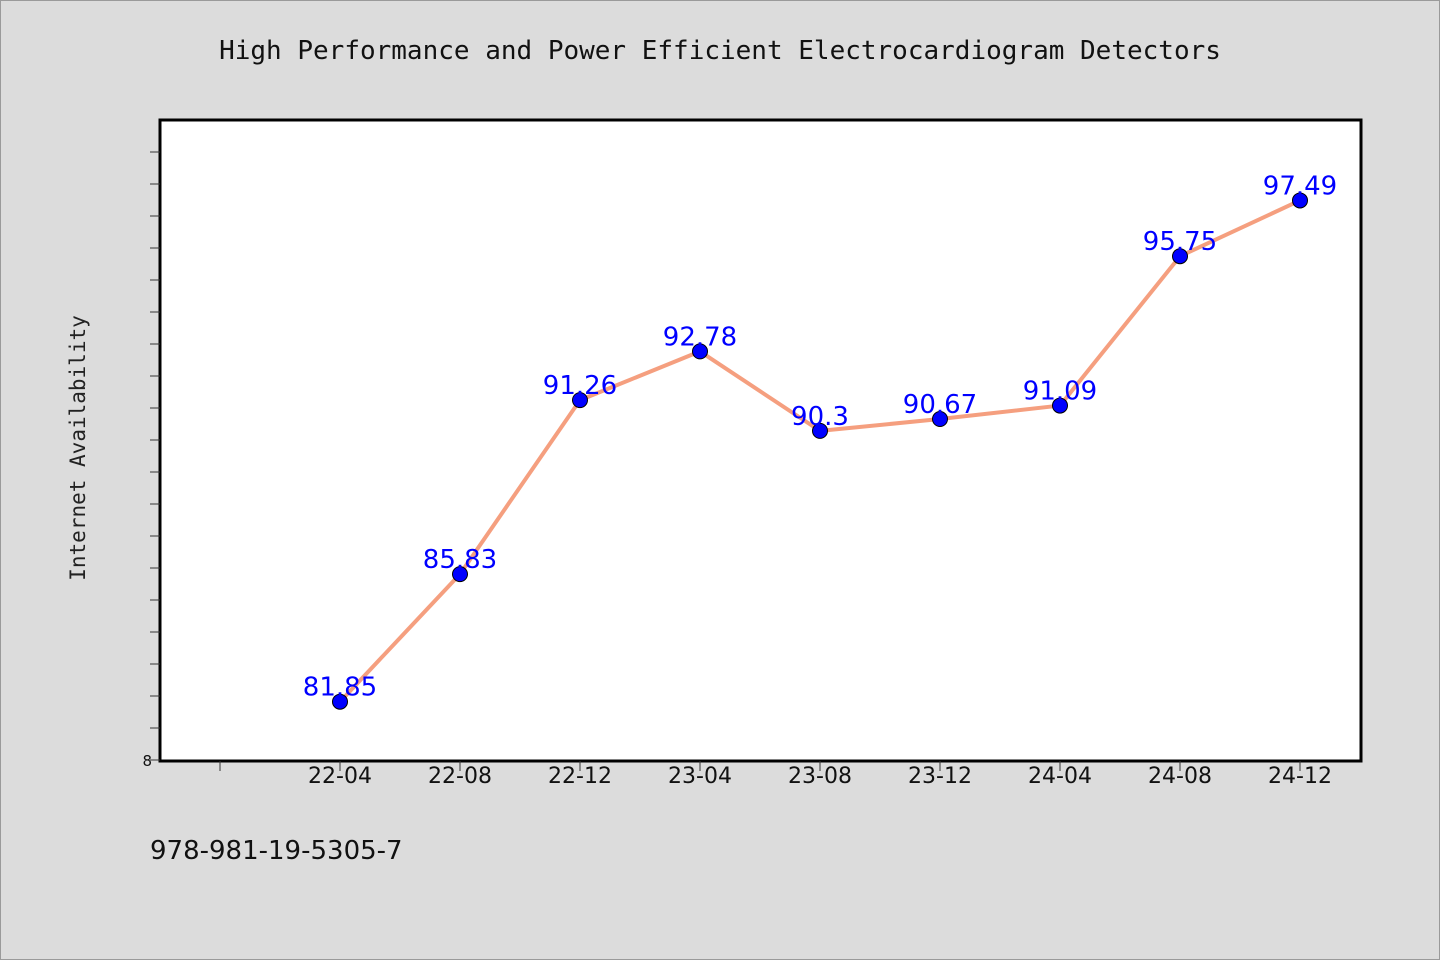  I want to click on x-tick-label: 22-04, so click(340, 776).